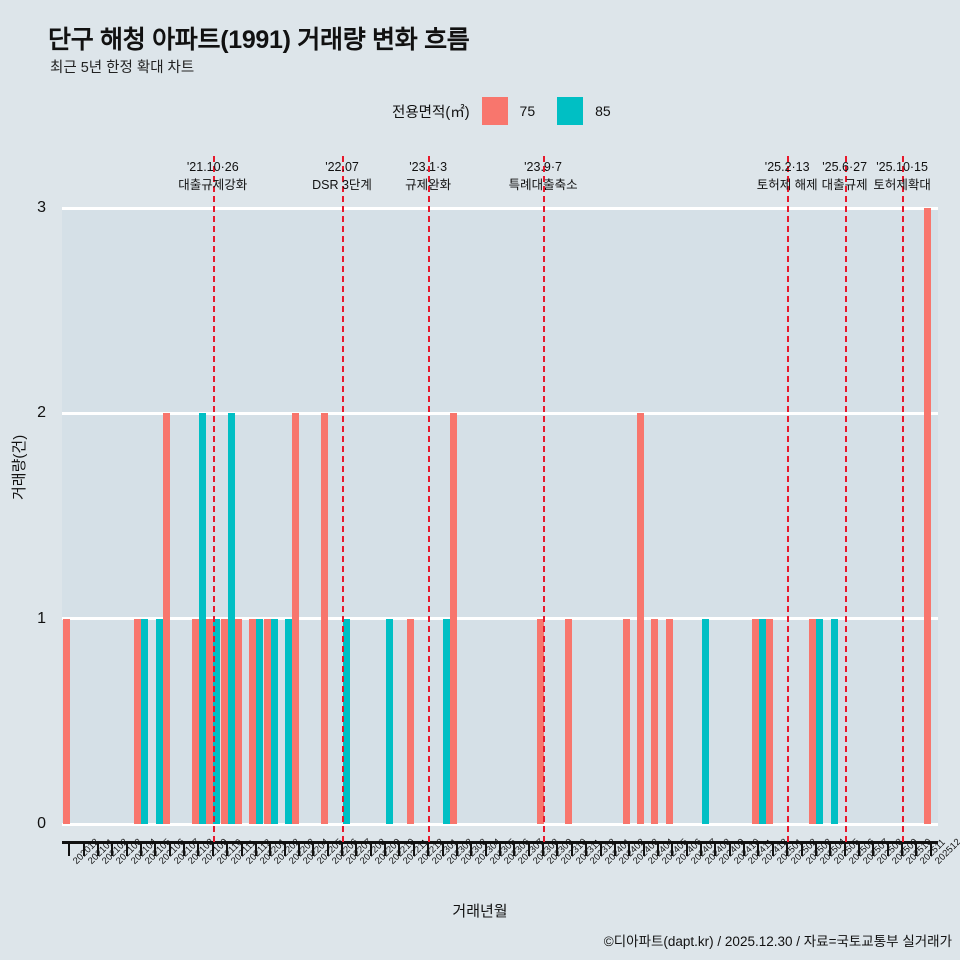 Image resolution: width=960 pixels, height=960 pixels. What do you see at coordinates (428, 185) in the screenshot?
I see `annotation-text: 규제완화` at bounding box center [428, 185].